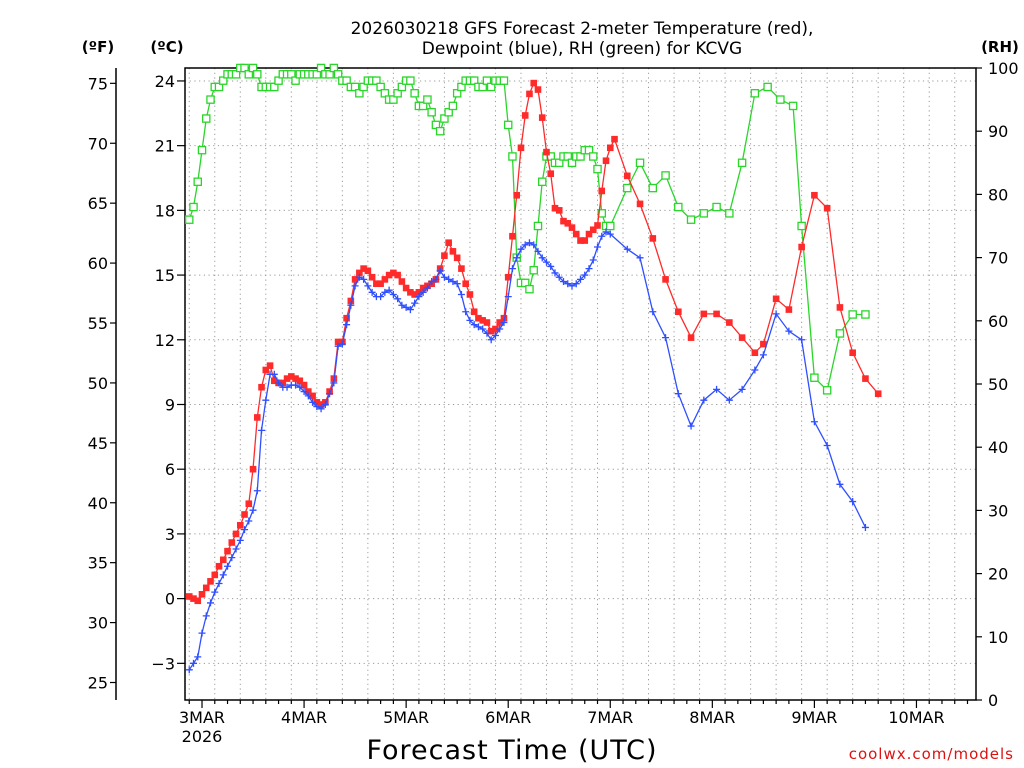 The image size is (1024, 768). I want to click on x-tick-label: 8MAR, so click(712, 717).